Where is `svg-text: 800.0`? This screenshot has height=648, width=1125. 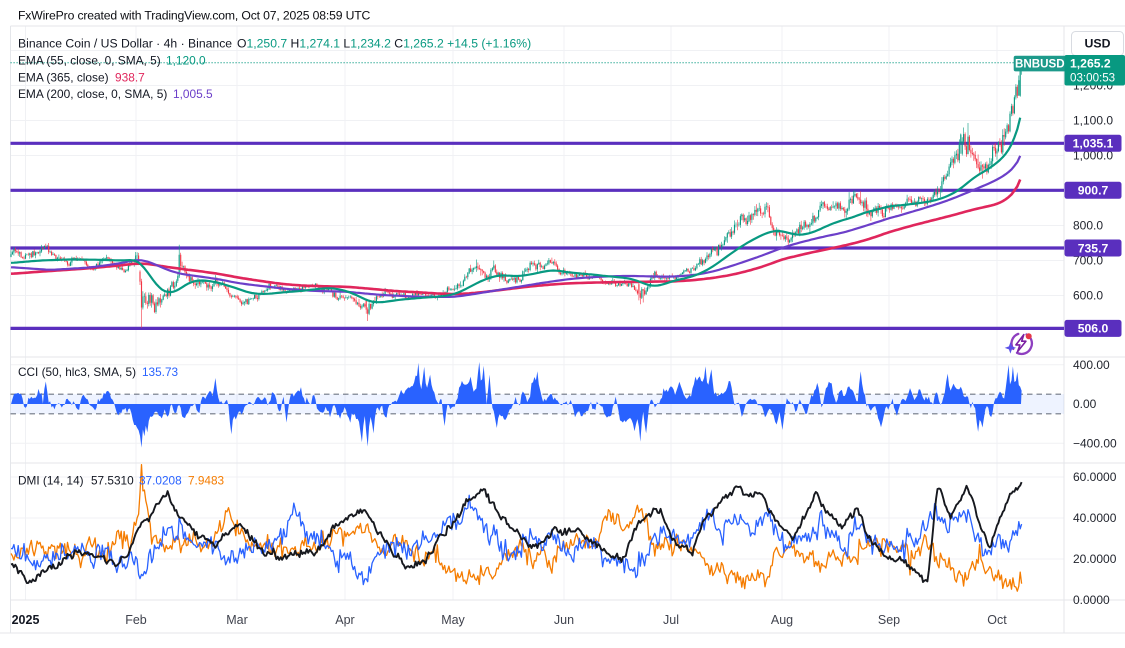 svg-text: 800.0 is located at coordinates (1088, 226).